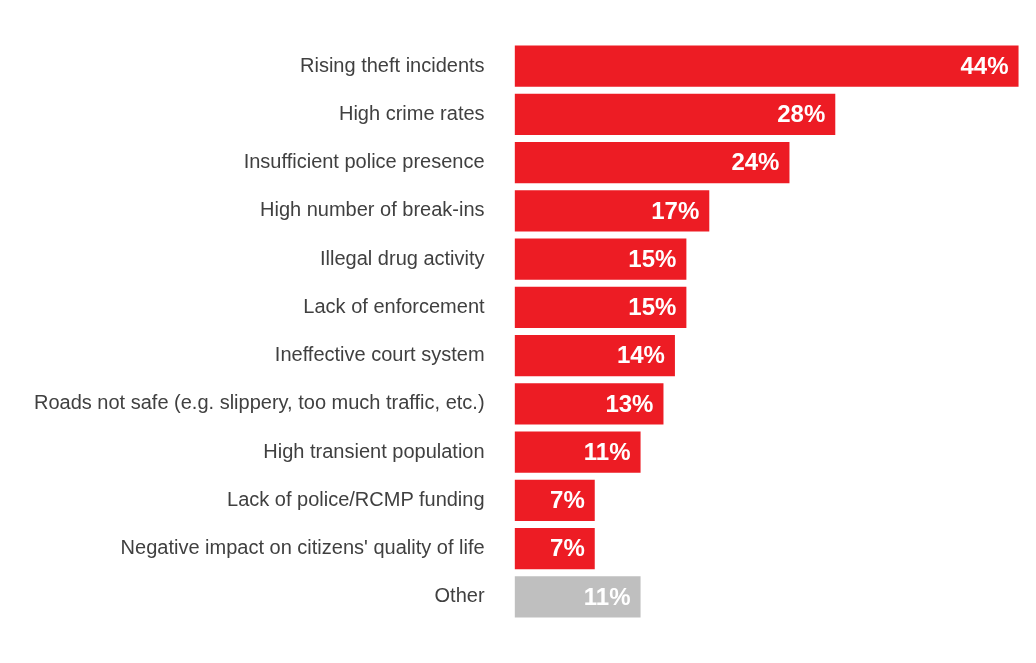 This screenshot has width=1036, height=663. Describe the element at coordinates (302, 547) in the screenshot. I see `y-tick-label: Negative impact on citizens' quality of life` at that location.